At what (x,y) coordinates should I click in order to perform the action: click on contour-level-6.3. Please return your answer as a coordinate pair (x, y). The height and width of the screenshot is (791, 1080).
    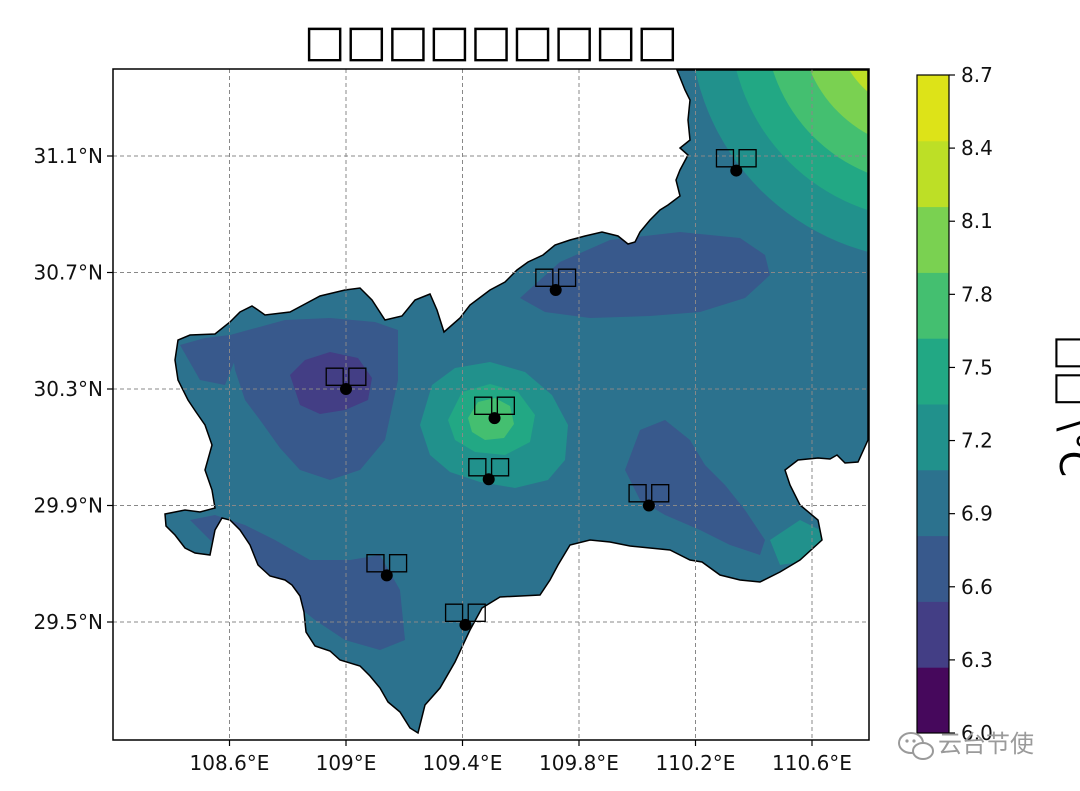
    Looking at the image, I should click on (331, 383).